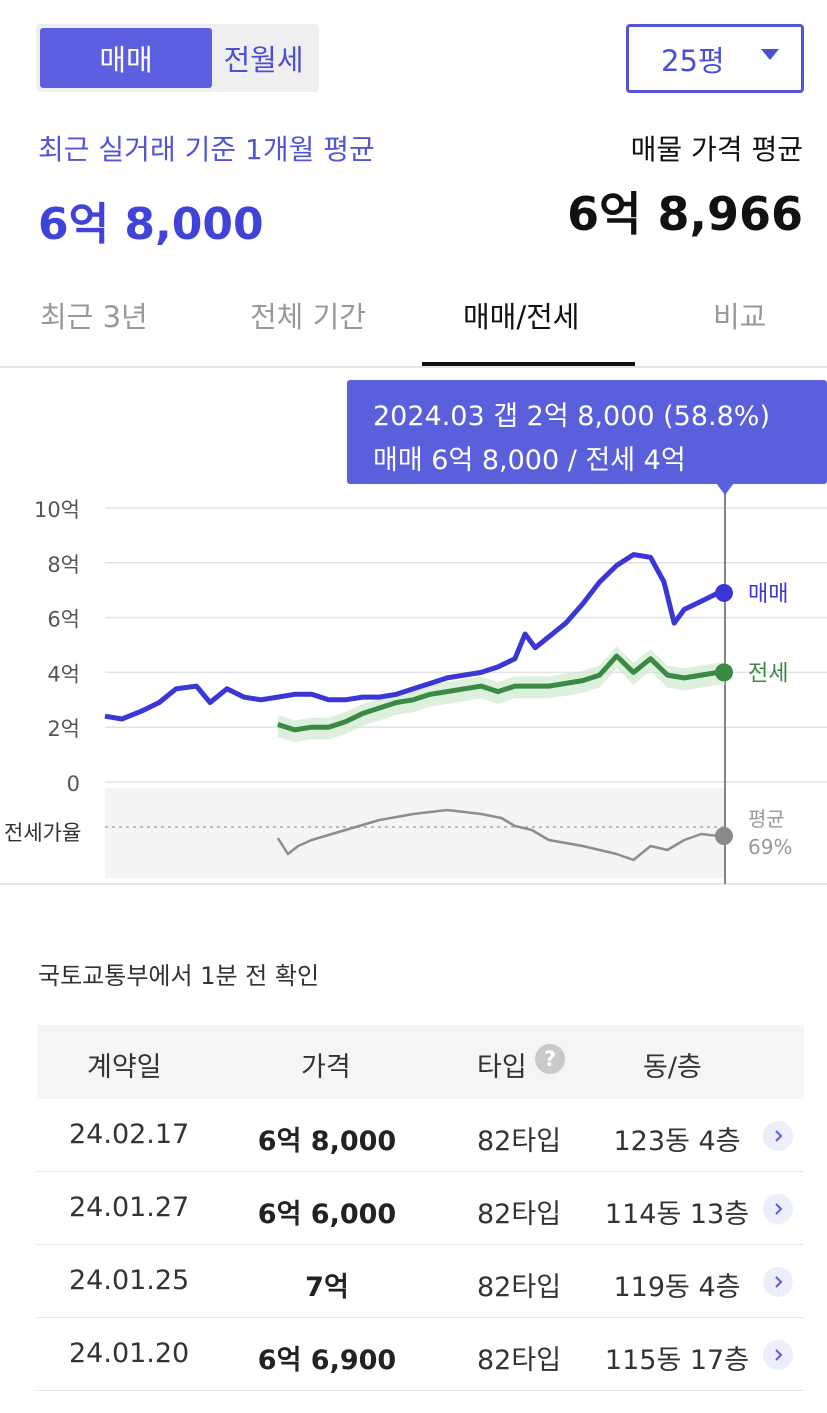 Image resolution: width=827 pixels, height=1413 pixels. What do you see at coordinates (179, 976) in the screenshot?
I see `source-note: 국토교통부에서 1분 전 확인` at bounding box center [179, 976].